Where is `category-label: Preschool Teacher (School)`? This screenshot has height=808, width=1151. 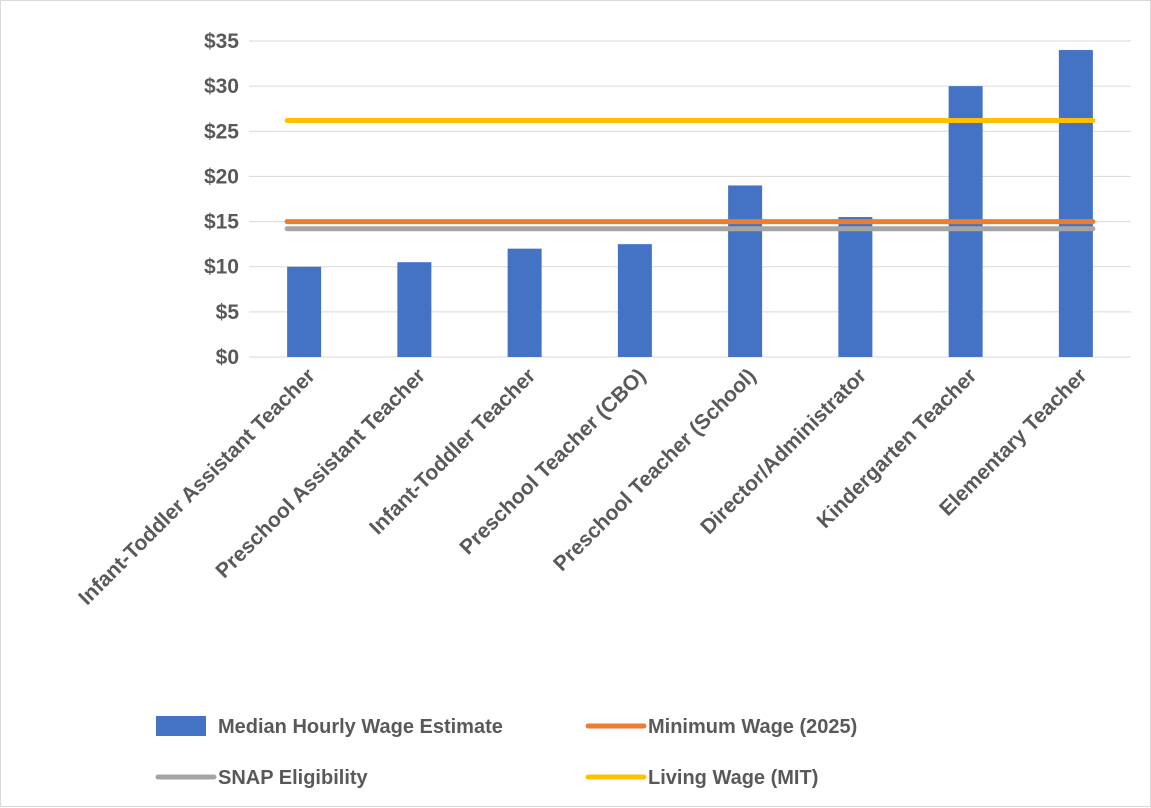
category-label: Preschool Teacher (School) is located at coordinates (655, 470).